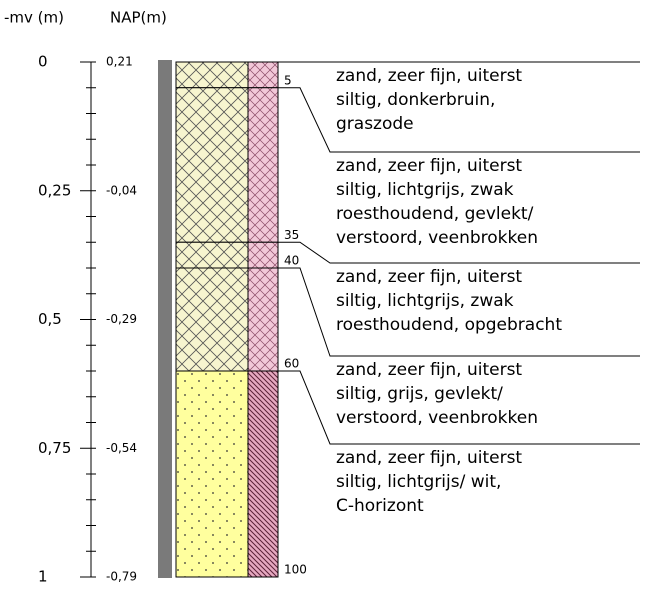 The image size is (660, 590). Describe the element at coordinates (380, 506) in the screenshot. I see `description: C-horizont` at that location.